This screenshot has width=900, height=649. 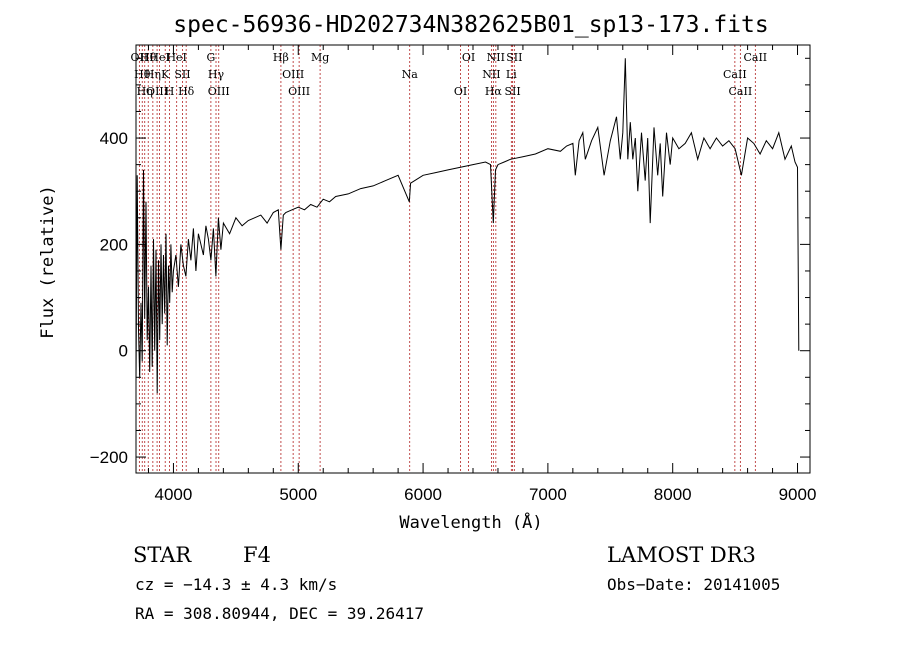 I want to click on reference-line-label: Li, so click(x=511, y=74).